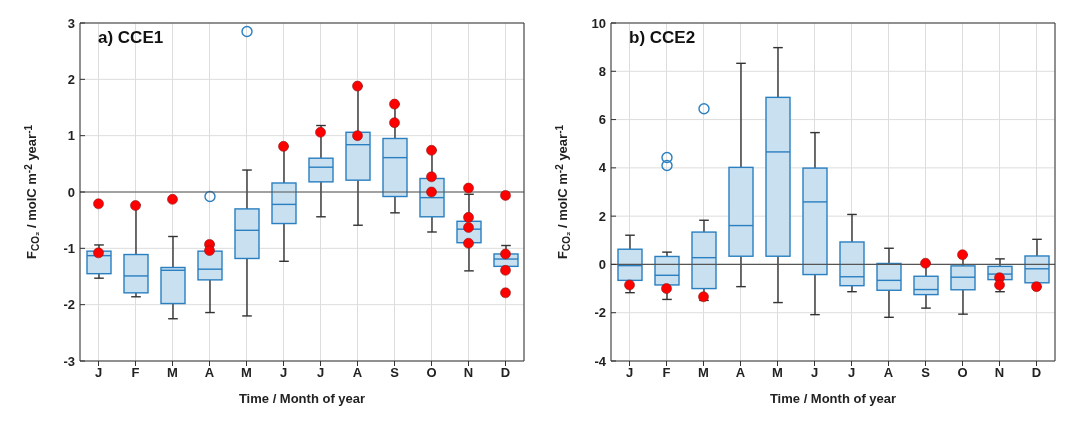  Describe the element at coordinates (69, 361) in the screenshot. I see `y-tick-label: -3` at that location.